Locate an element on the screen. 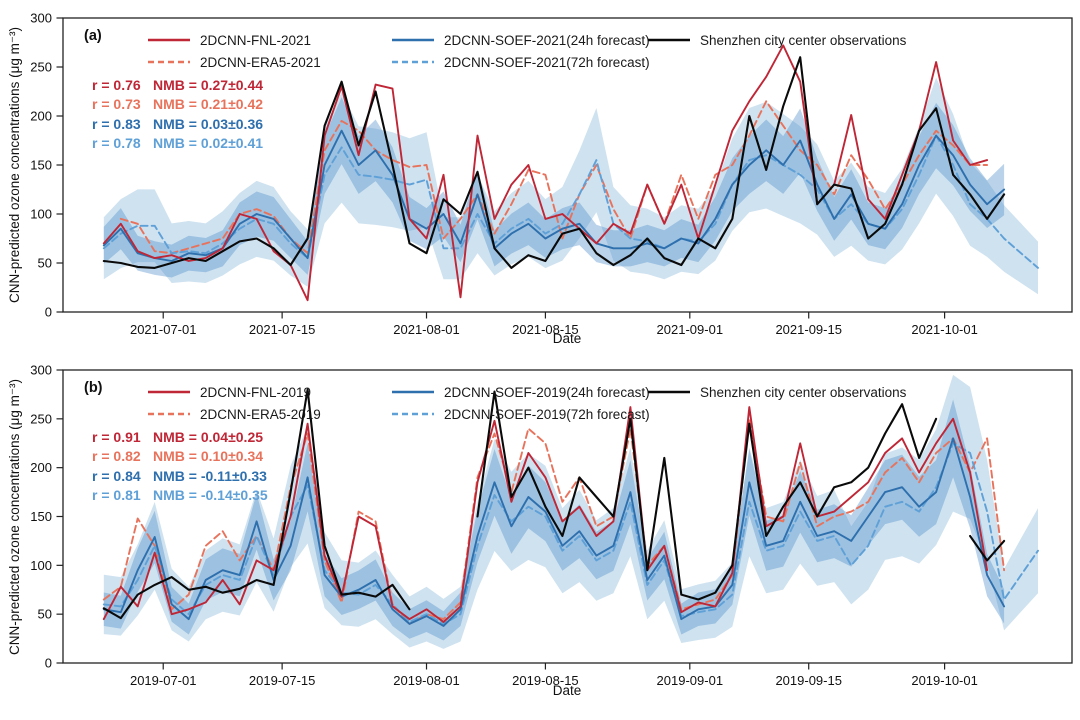  legend-label-era5: 2DCNN-ERA5-2021 is located at coordinates (260, 62).